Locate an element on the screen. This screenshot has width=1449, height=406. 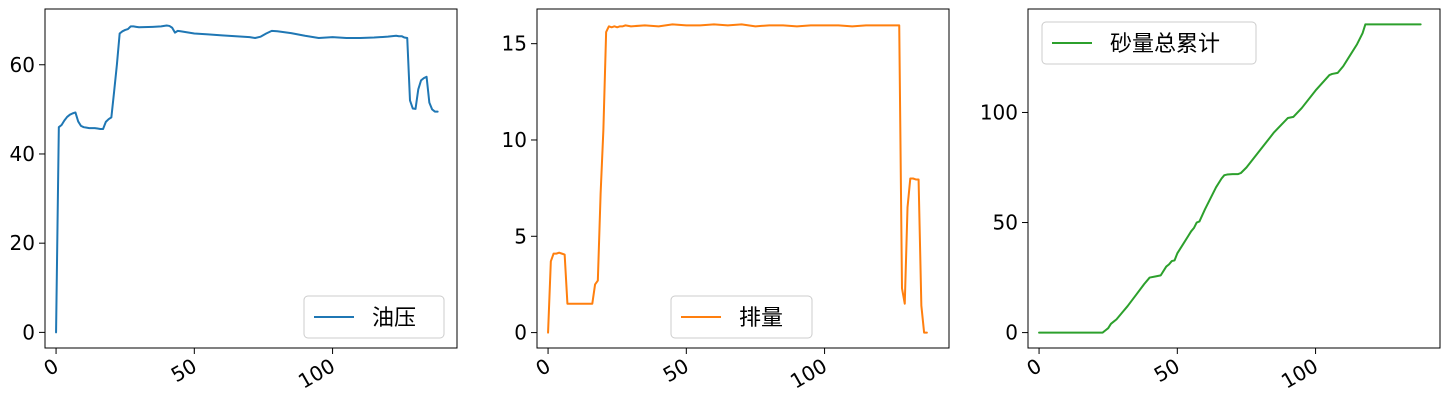
legend-label: 油压 is located at coordinates (394, 318).